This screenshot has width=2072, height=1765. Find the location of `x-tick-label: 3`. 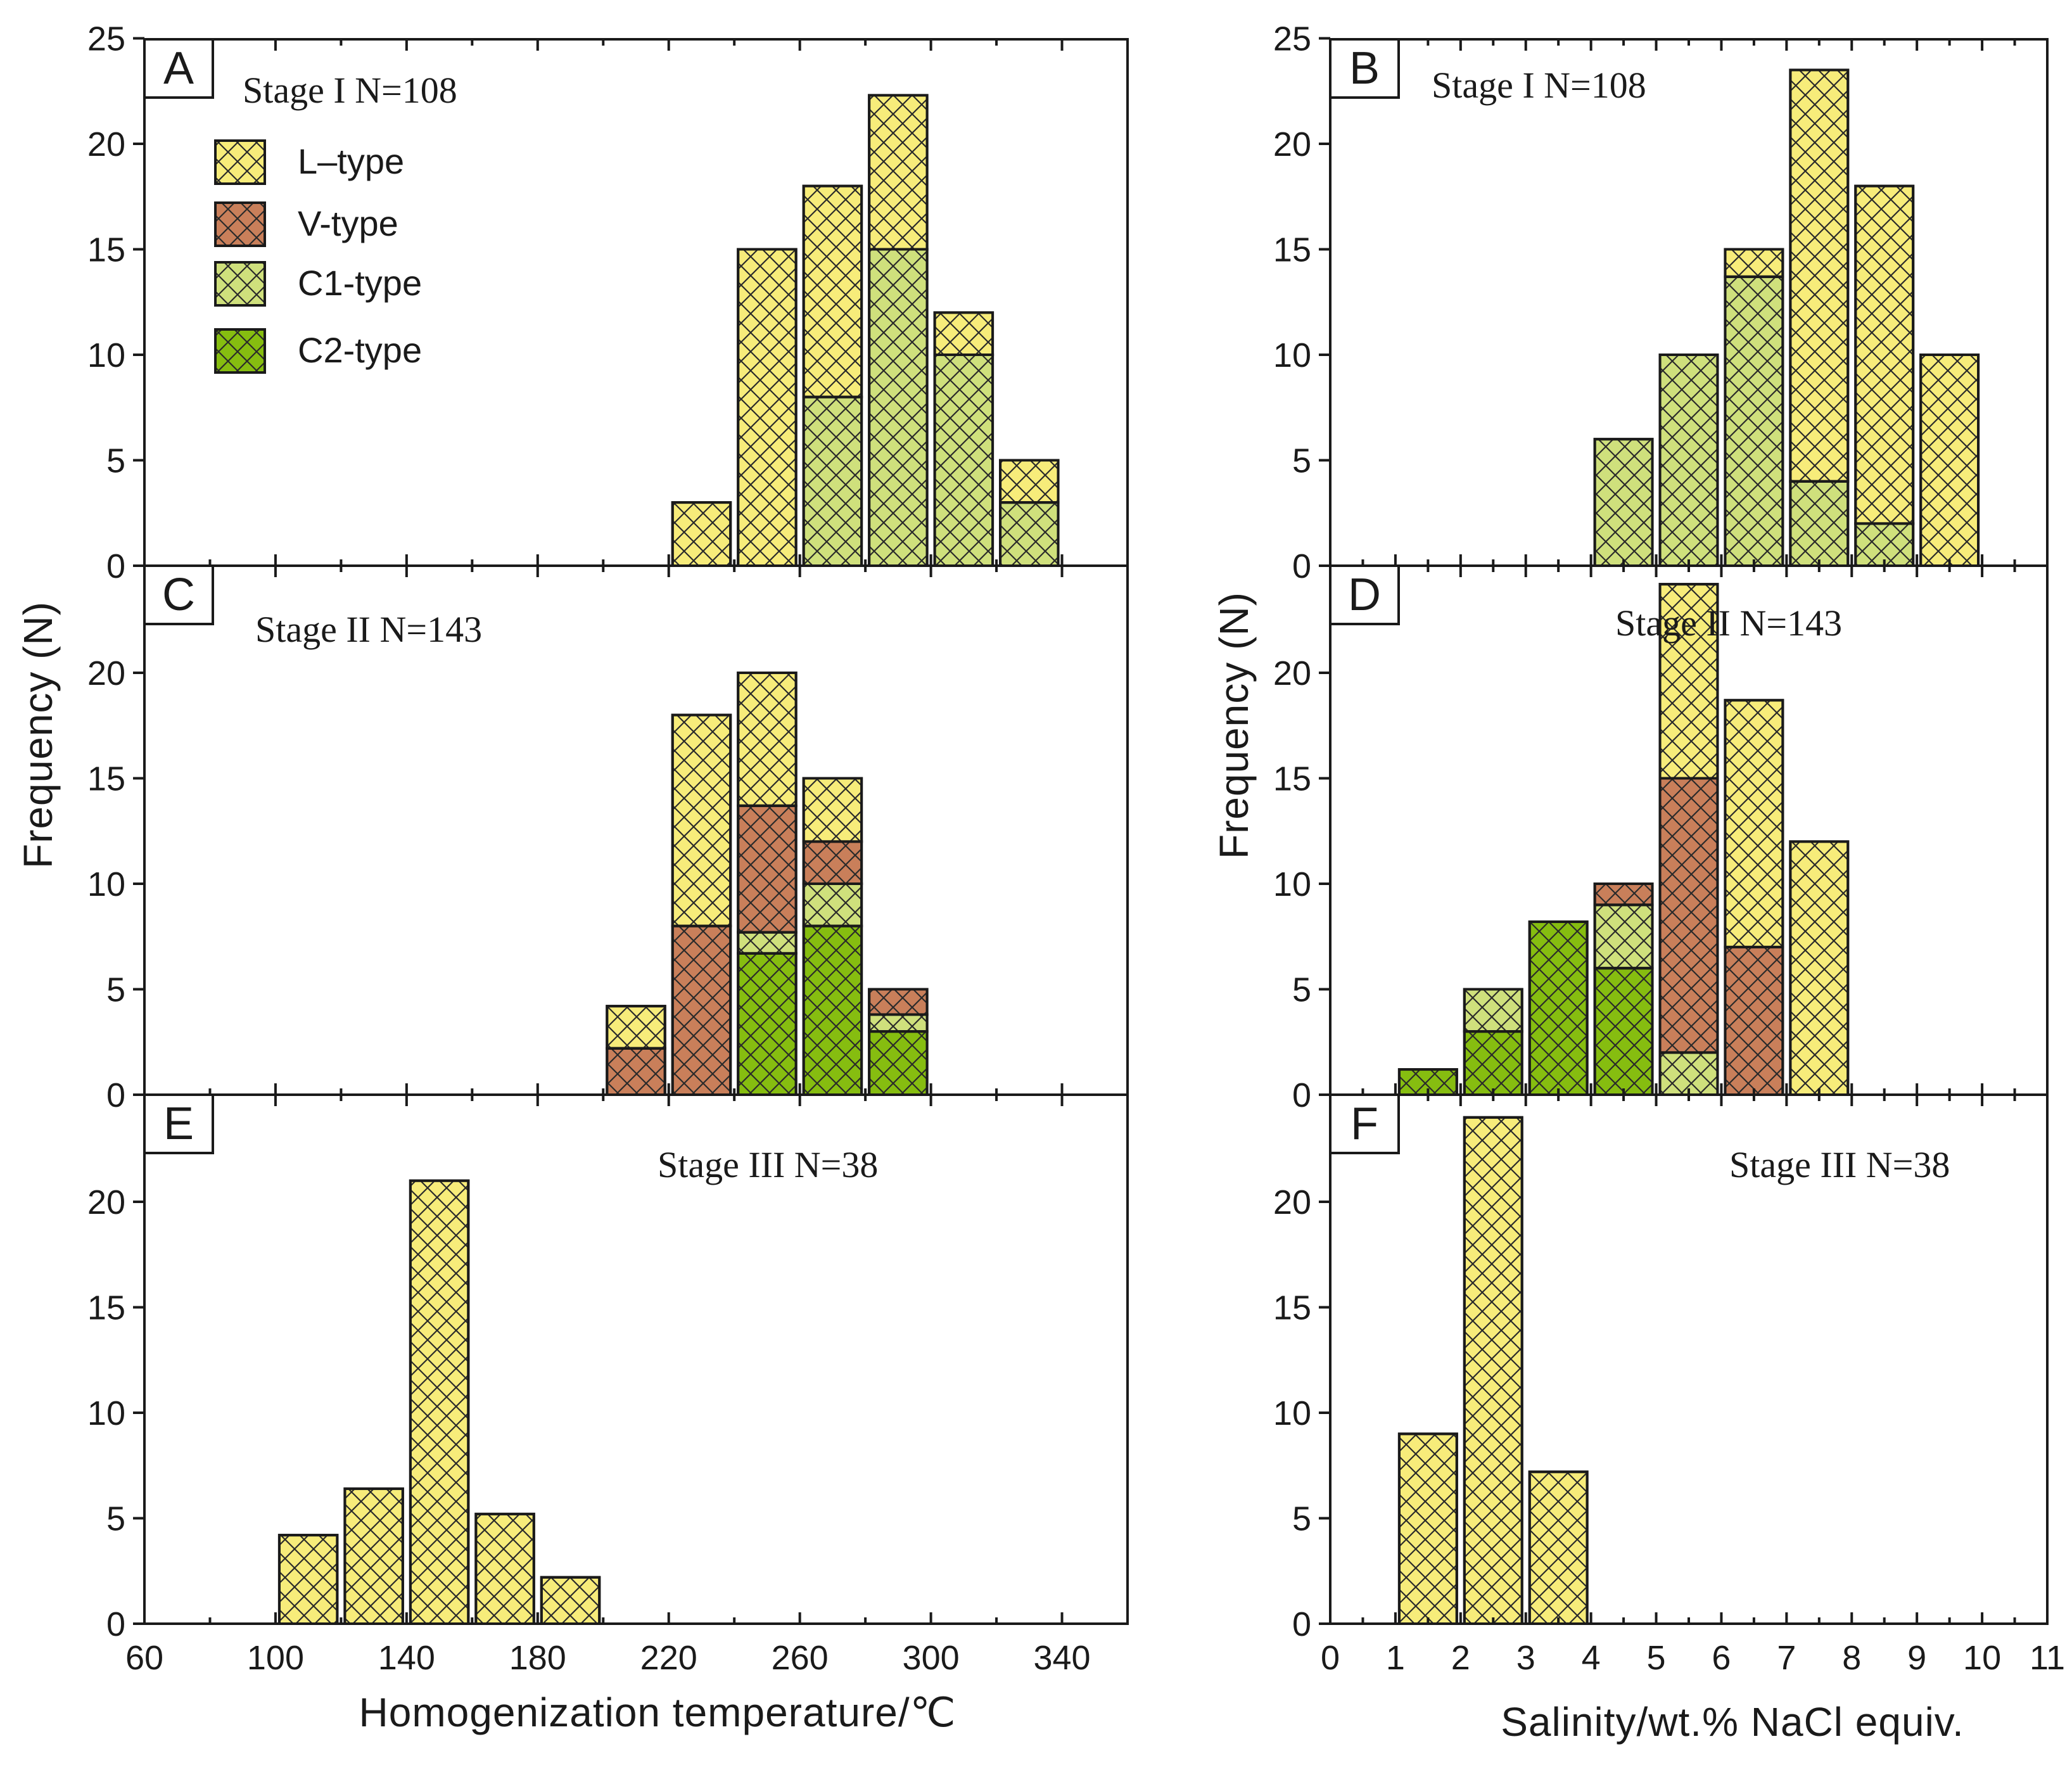

x-tick-label: 3 is located at coordinates (1526, 1658).